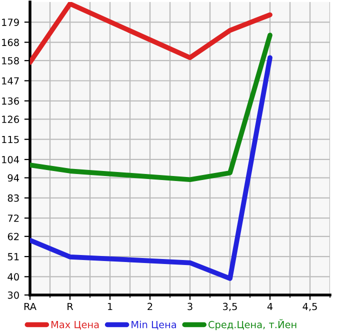  I want to click on x-tick-label: 1, so click(110, 306).